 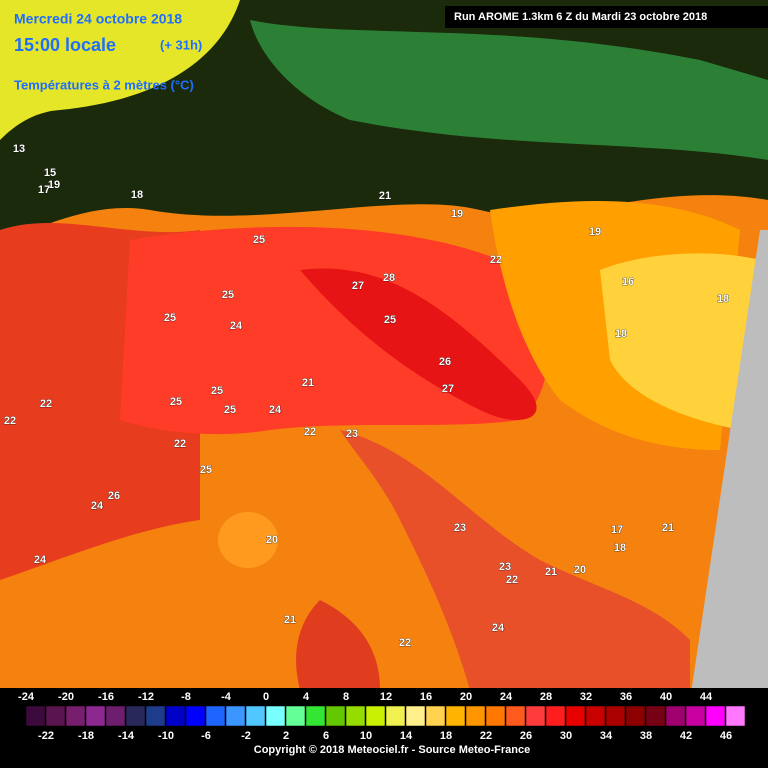 I want to click on north-west-yellow, so click(x=120, y=70).